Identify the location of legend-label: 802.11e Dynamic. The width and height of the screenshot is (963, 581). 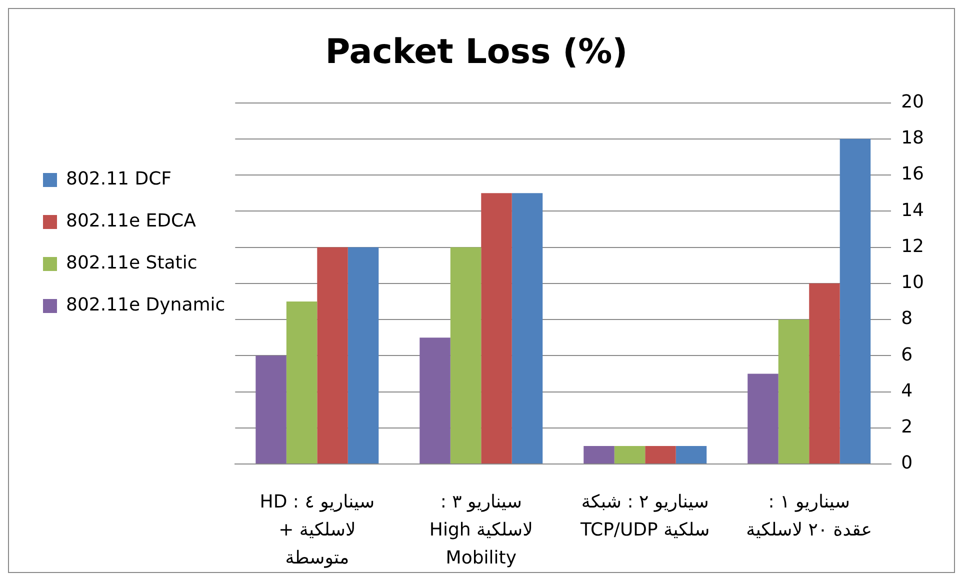
(146, 305).